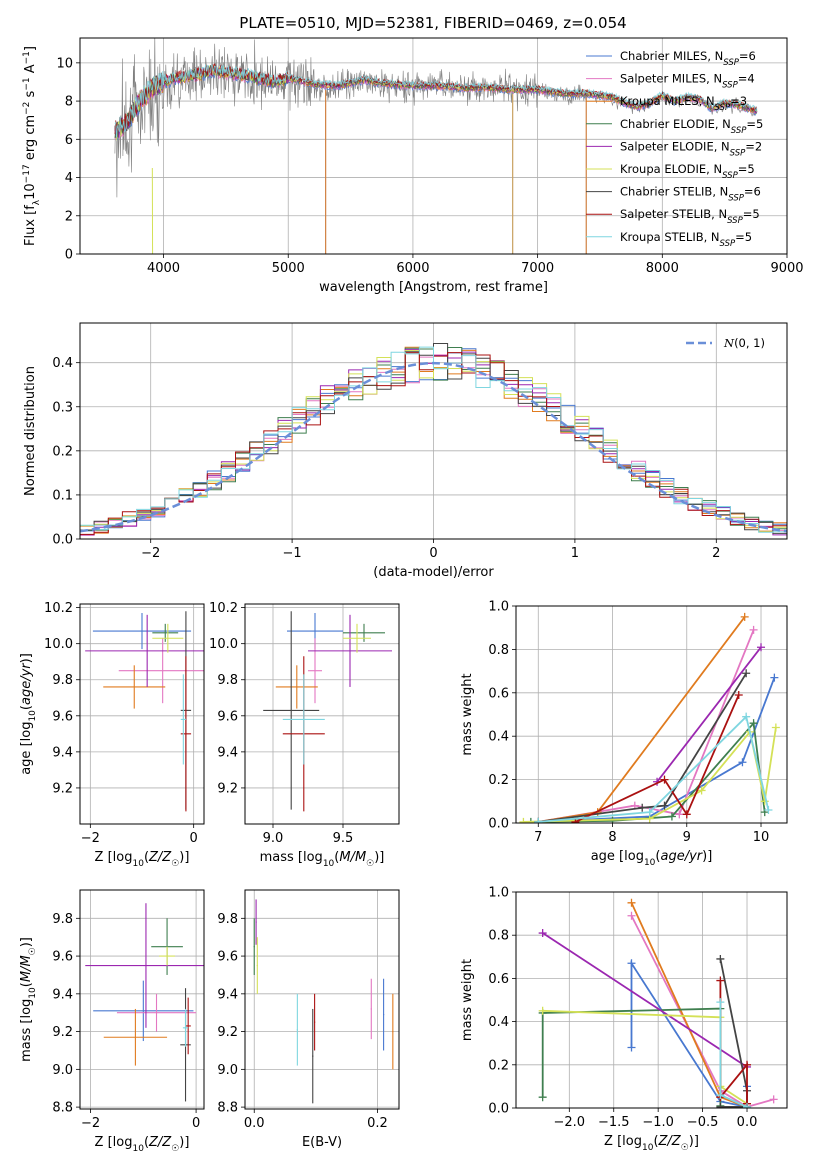  What do you see at coordinates (37, 202) in the screenshot?
I see `y-label-part: λ` at bounding box center [37, 202].